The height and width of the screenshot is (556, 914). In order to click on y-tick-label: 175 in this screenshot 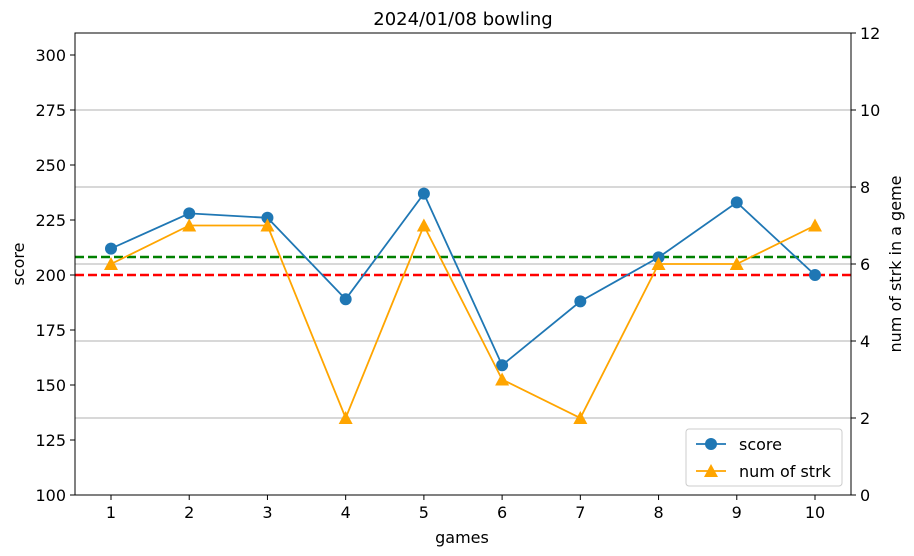, I will do `click(50, 330)`.